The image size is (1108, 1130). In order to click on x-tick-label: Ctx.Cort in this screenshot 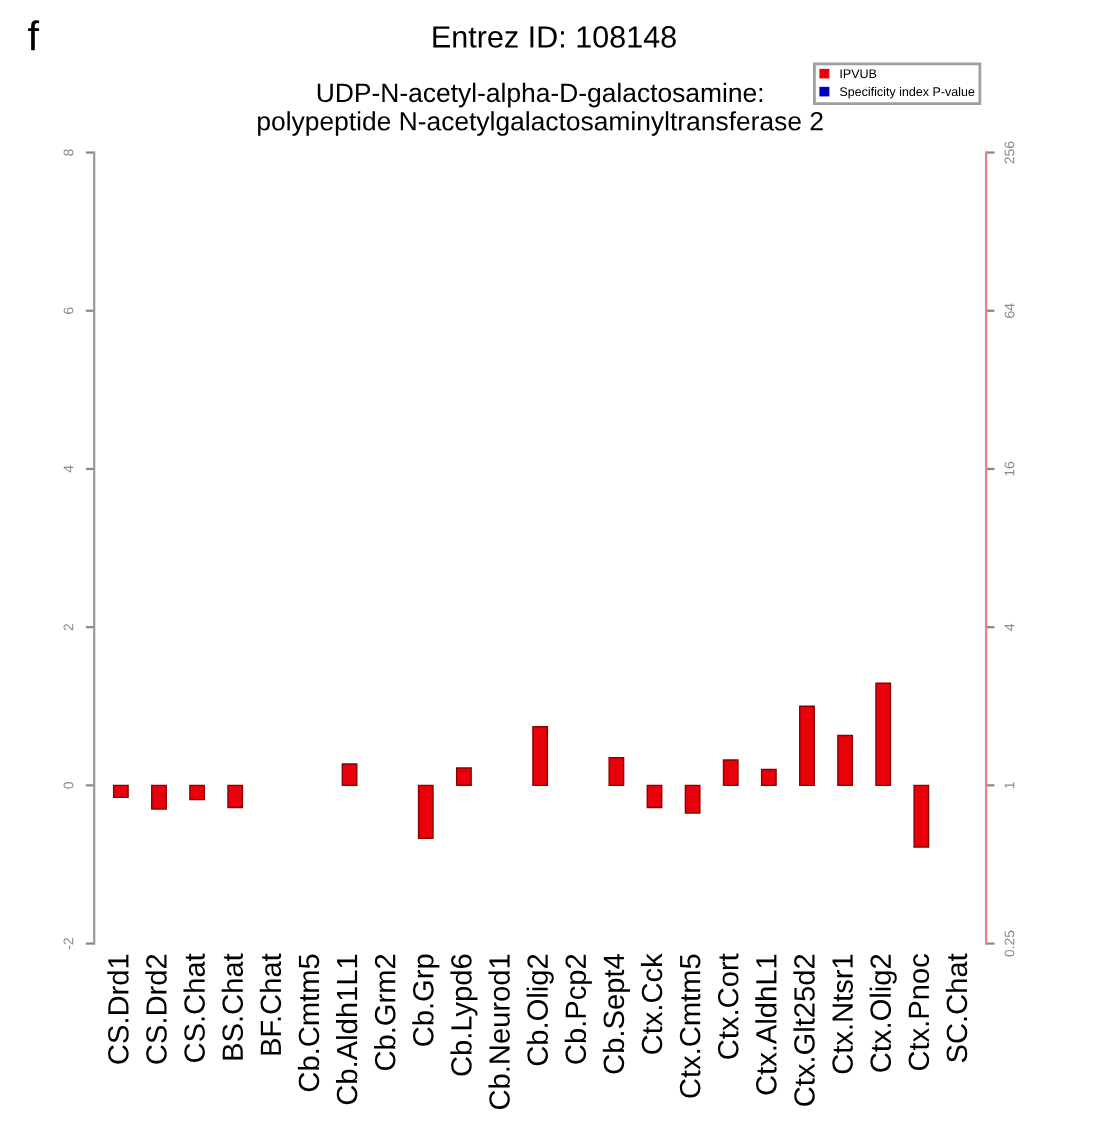, I will do `click(728, 1006)`.